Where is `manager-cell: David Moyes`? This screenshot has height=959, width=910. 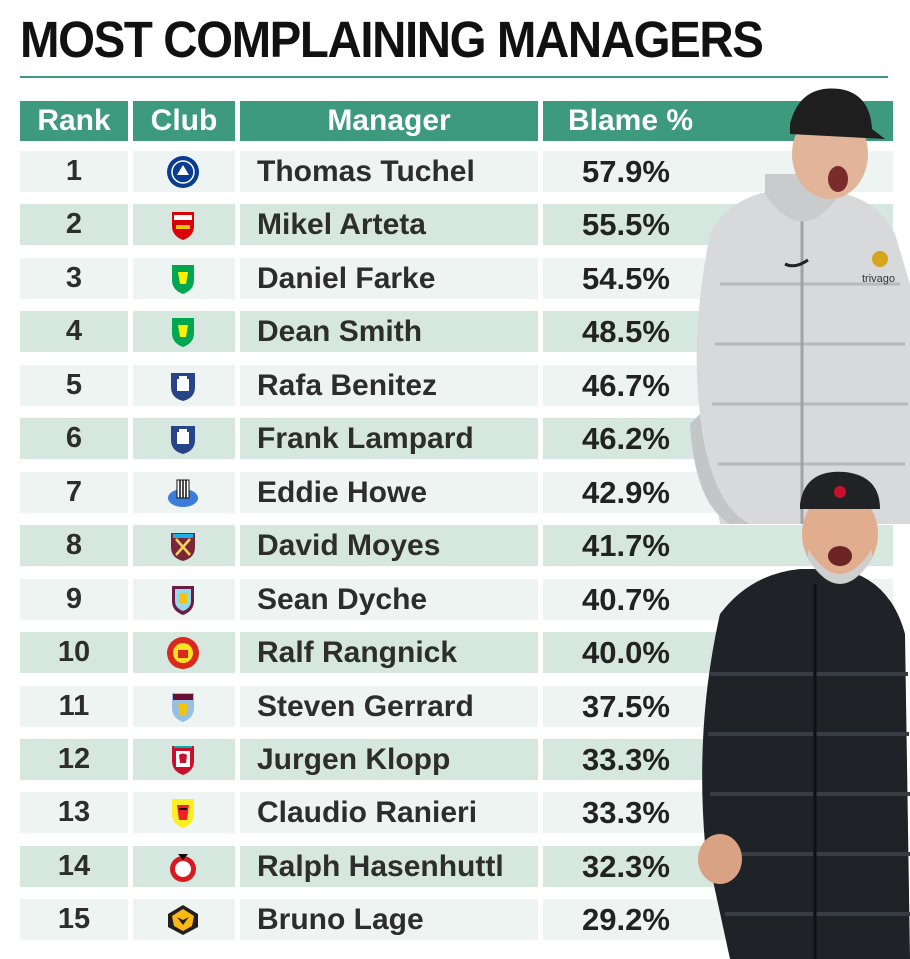 manager-cell: David Moyes is located at coordinates (389, 545).